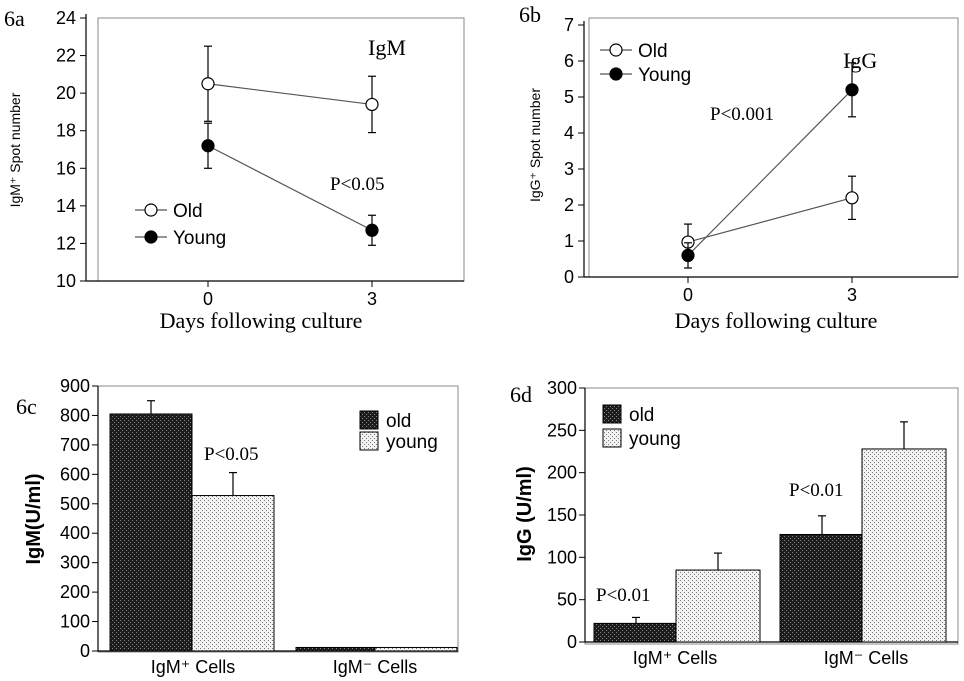 The width and height of the screenshot is (964, 681). Describe the element at coordinates (562, 430) in the screenshot. I see `y-tick-label-6d: 250` at that location.